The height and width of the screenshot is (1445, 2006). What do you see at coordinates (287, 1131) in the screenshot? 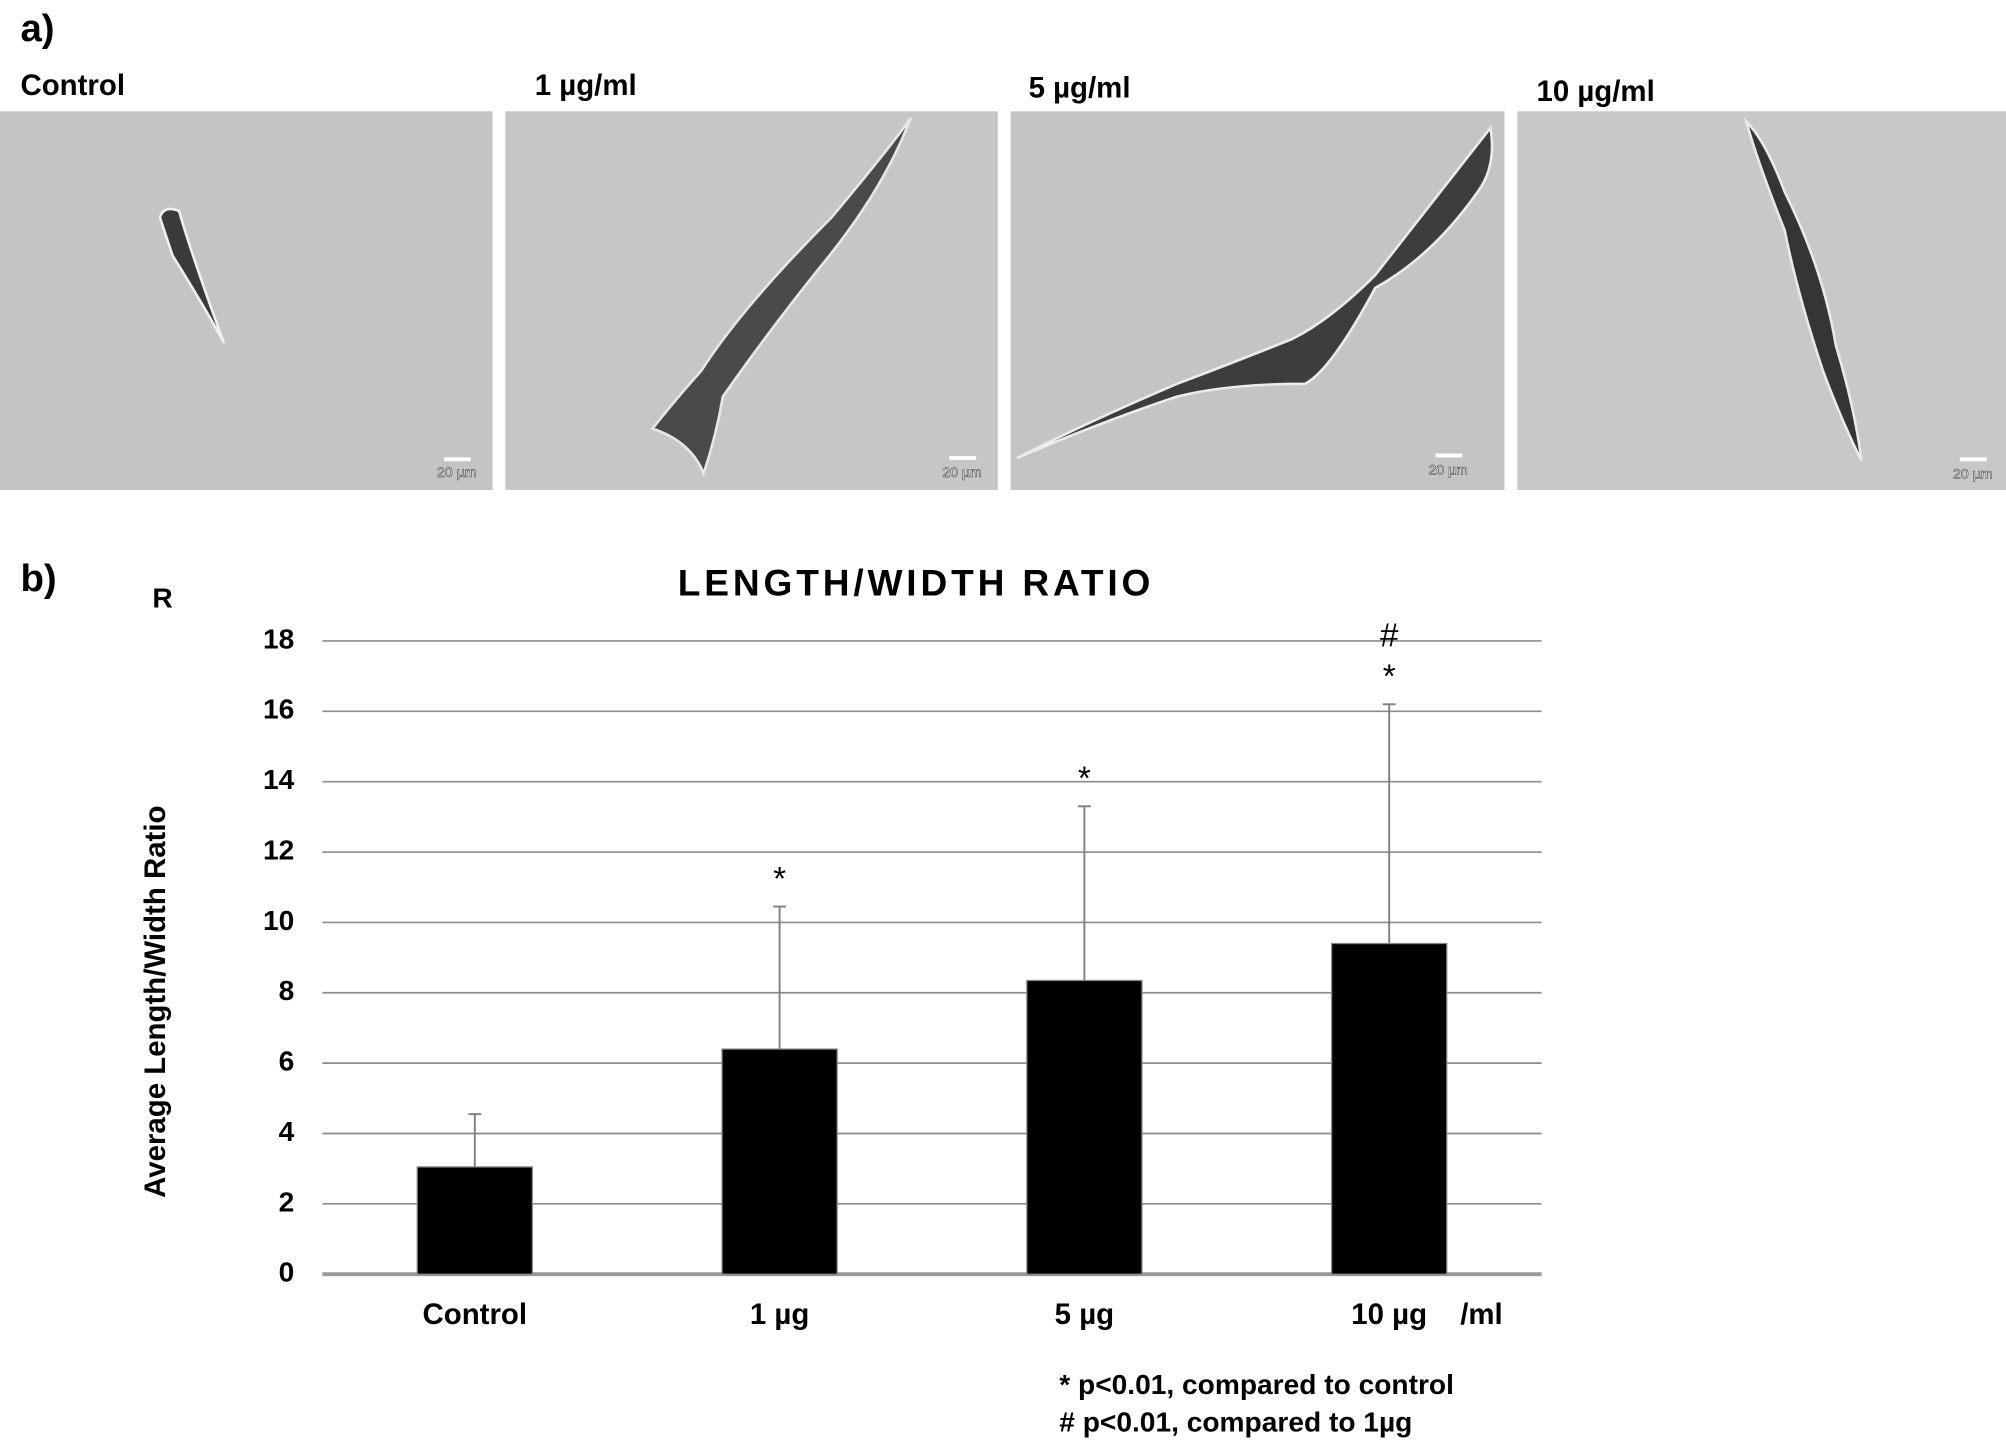
I see `y-tick-label: 4` at bounding box center [287, 1131].